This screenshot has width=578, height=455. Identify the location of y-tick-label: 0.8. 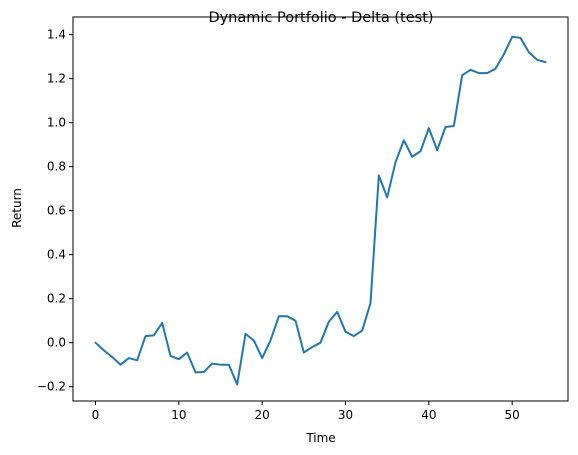
(56, 167).